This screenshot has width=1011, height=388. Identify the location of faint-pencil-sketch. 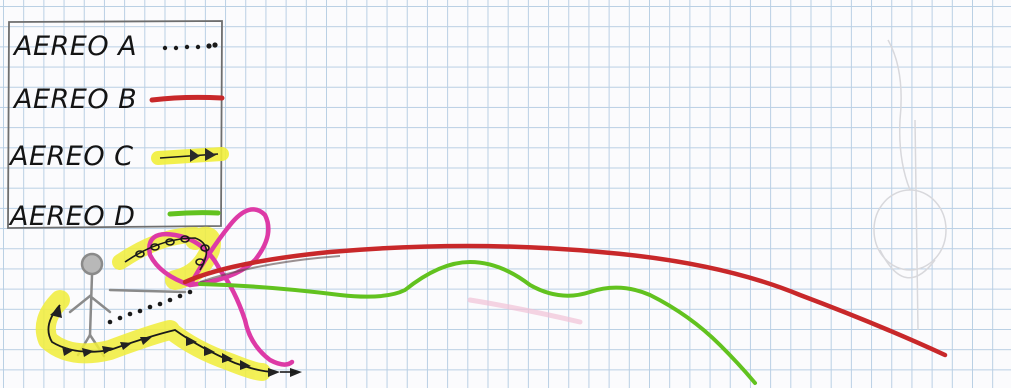
(910, 185).